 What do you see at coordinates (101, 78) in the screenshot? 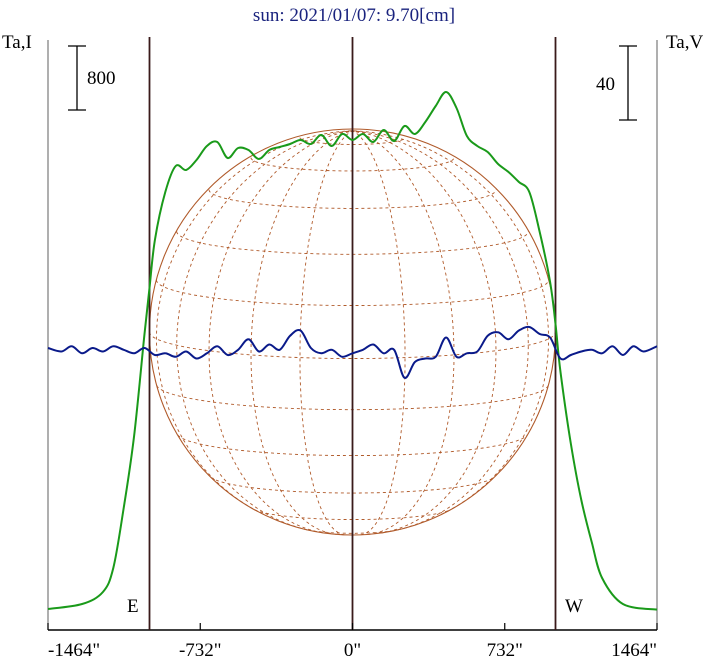
I see `left-scale-bar-label: 800` at bounding box center [101, 78].